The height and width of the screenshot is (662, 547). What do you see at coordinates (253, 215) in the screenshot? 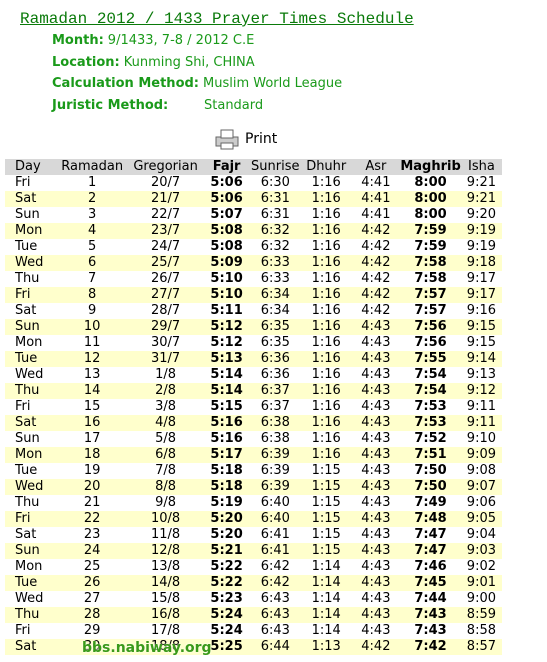
I see `table-row: Sun 3 22/7 5:07 6:31 1:16 4:41 8:00 9:20` at bounding box center [253, 215].